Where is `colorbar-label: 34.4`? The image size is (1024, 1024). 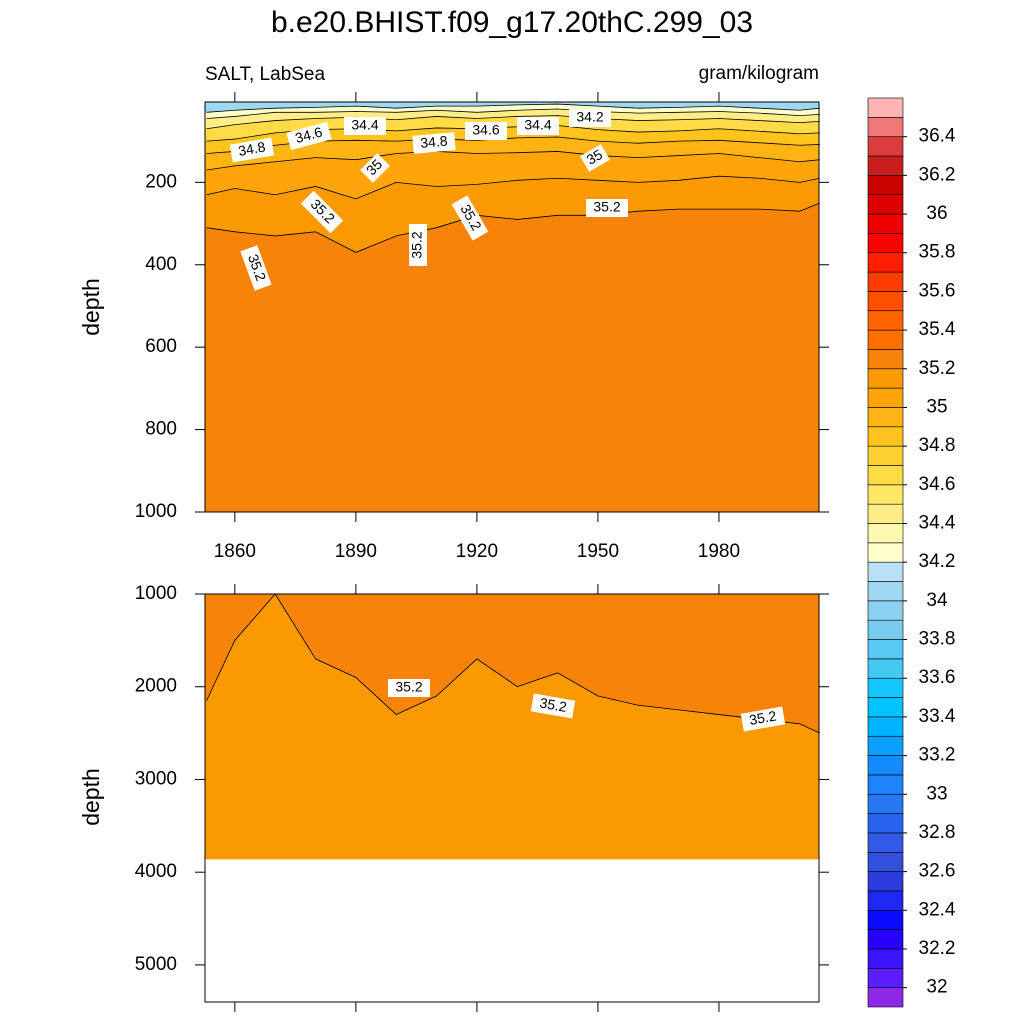
colorbar-label: 34.4 is located at coordinates (937, 523).